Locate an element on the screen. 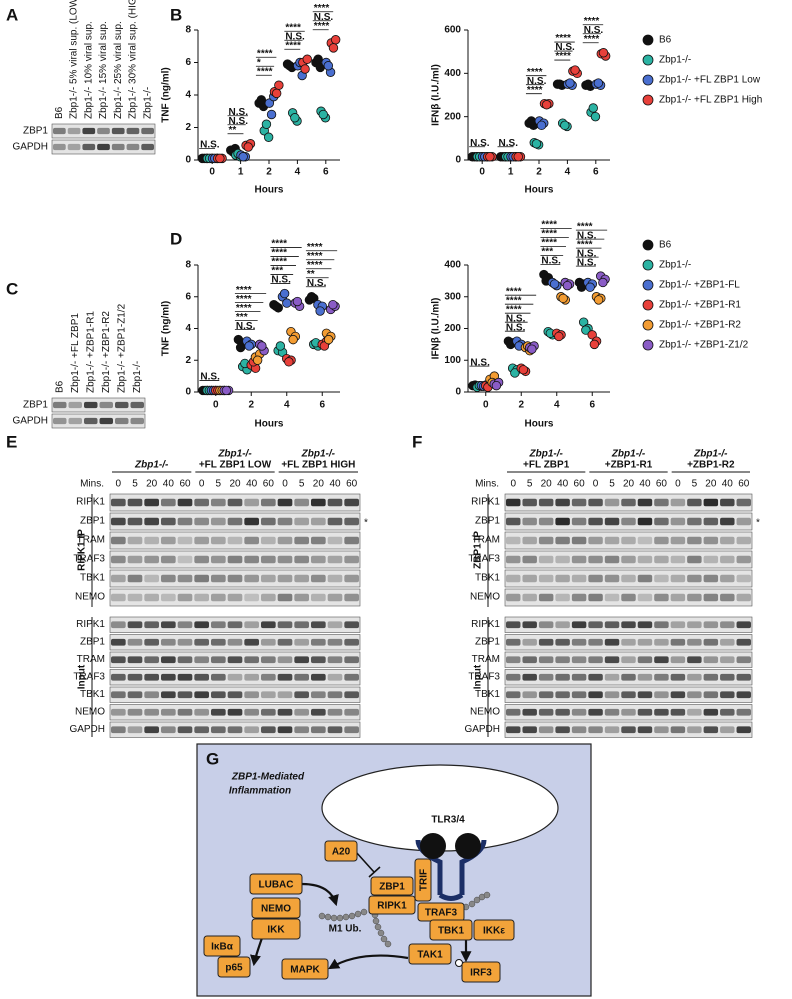 The image size is (792, 999). node-label: RIPK1 is located at coordinates (392, 906).